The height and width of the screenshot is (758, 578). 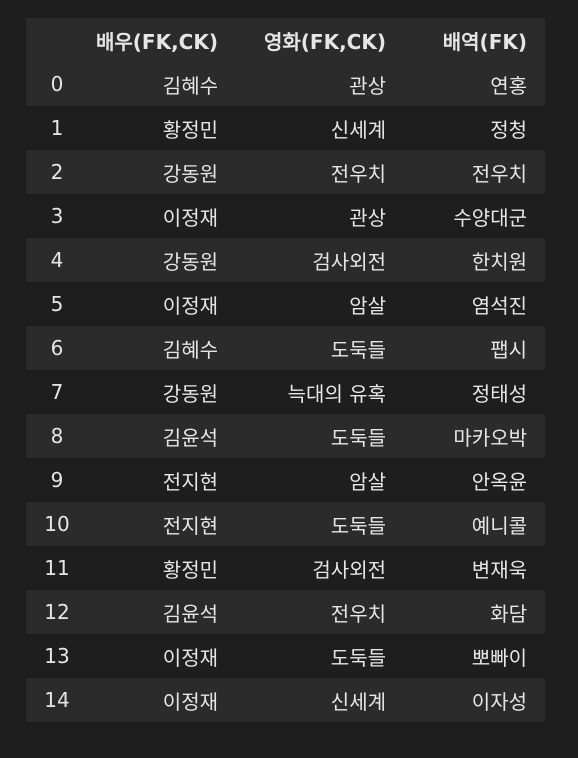 I want to click on cell-role: 변재욱, so click(x=474, y=568).